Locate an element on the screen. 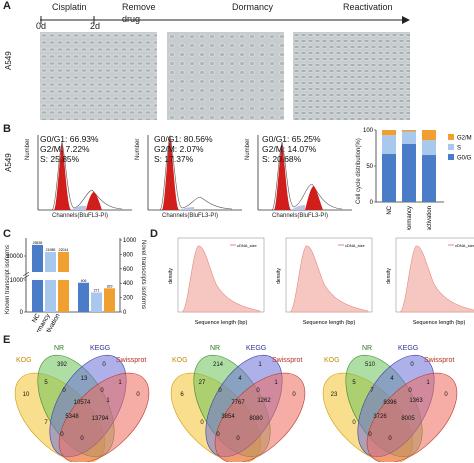  density-area is located at coordinates (329, 279).